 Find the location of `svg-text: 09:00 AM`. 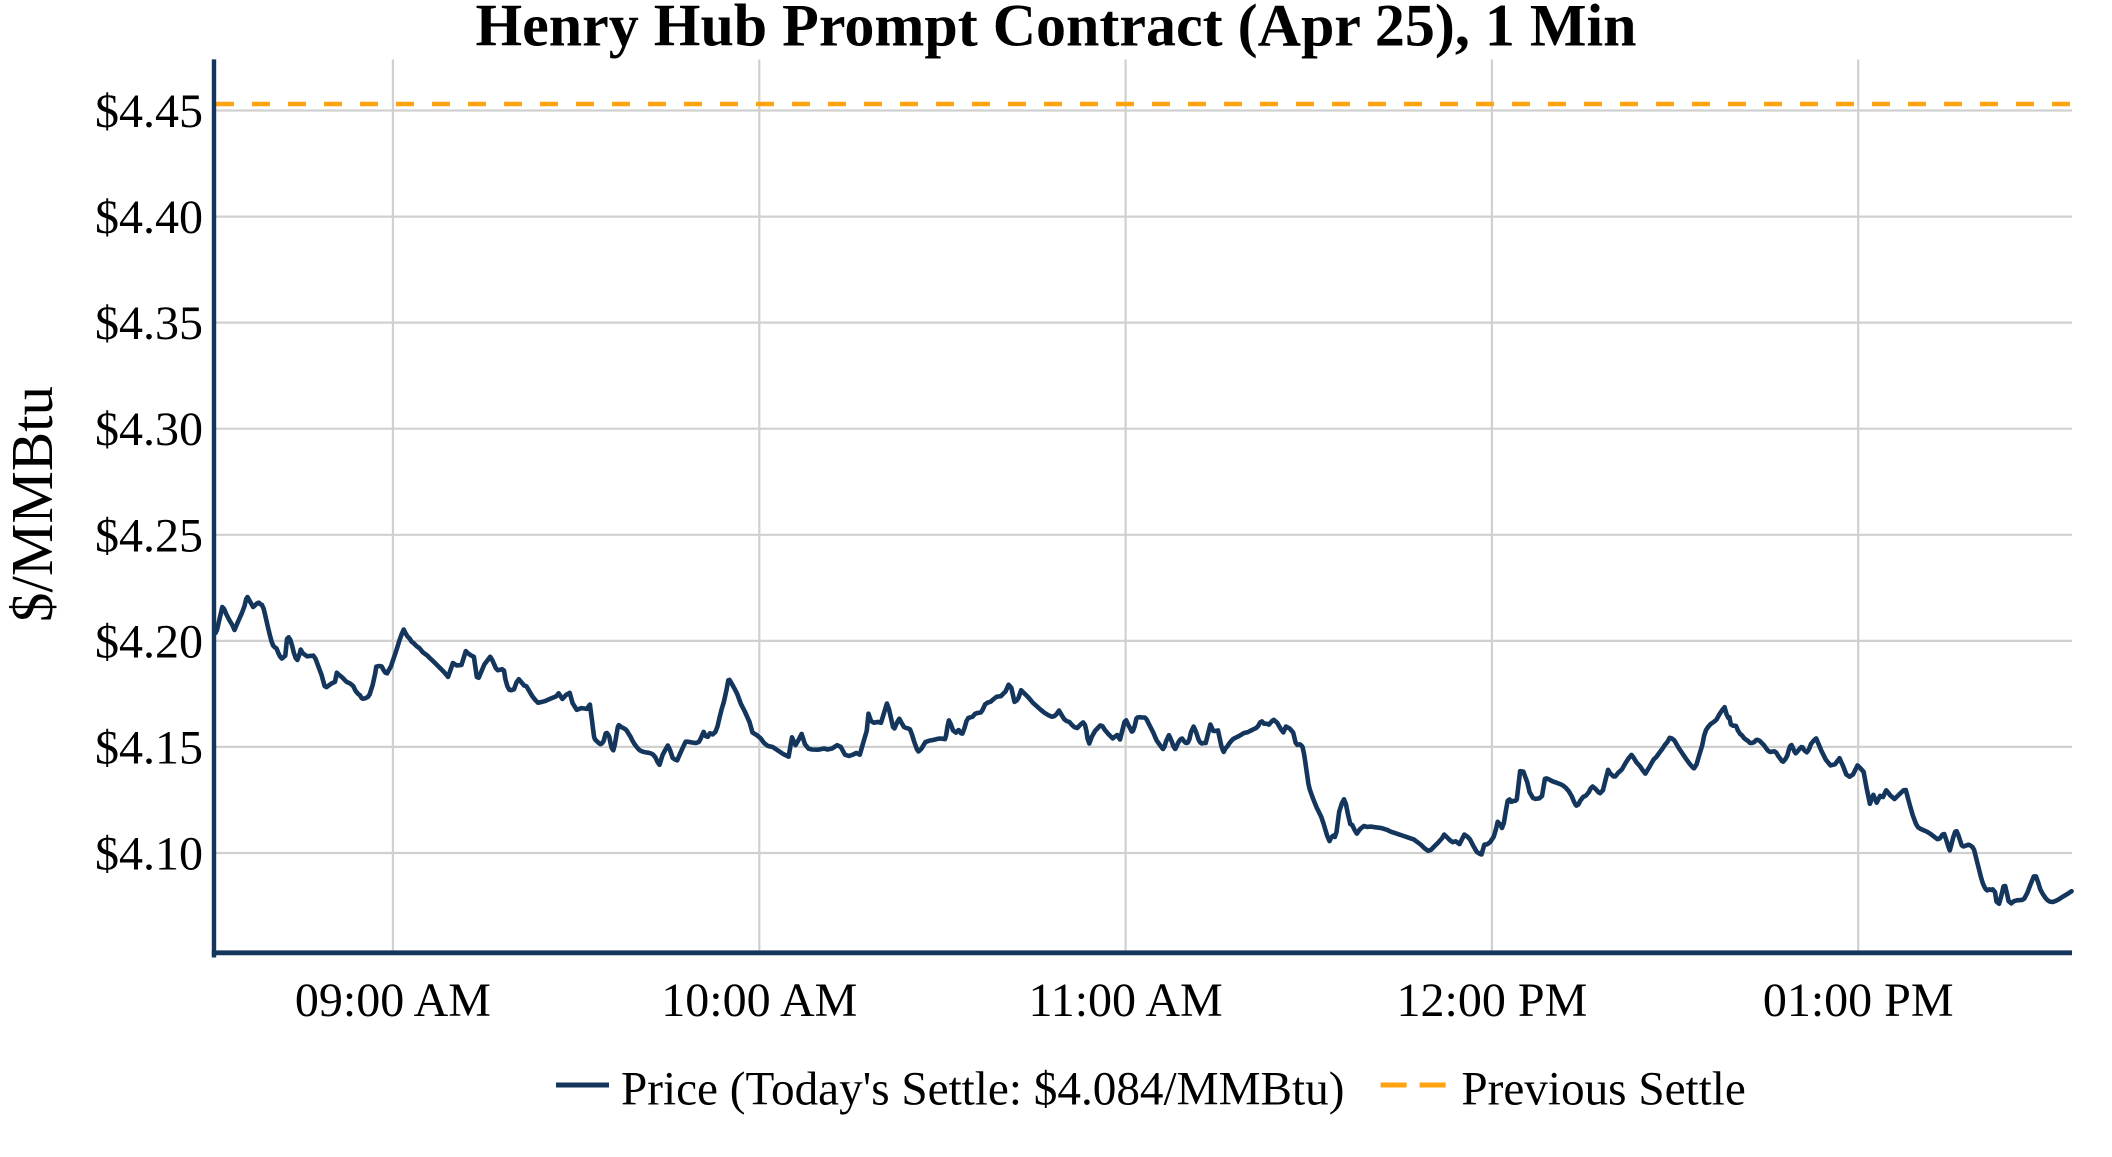

svg-text: 09:00 AM is located at coordinates (393, 1000).